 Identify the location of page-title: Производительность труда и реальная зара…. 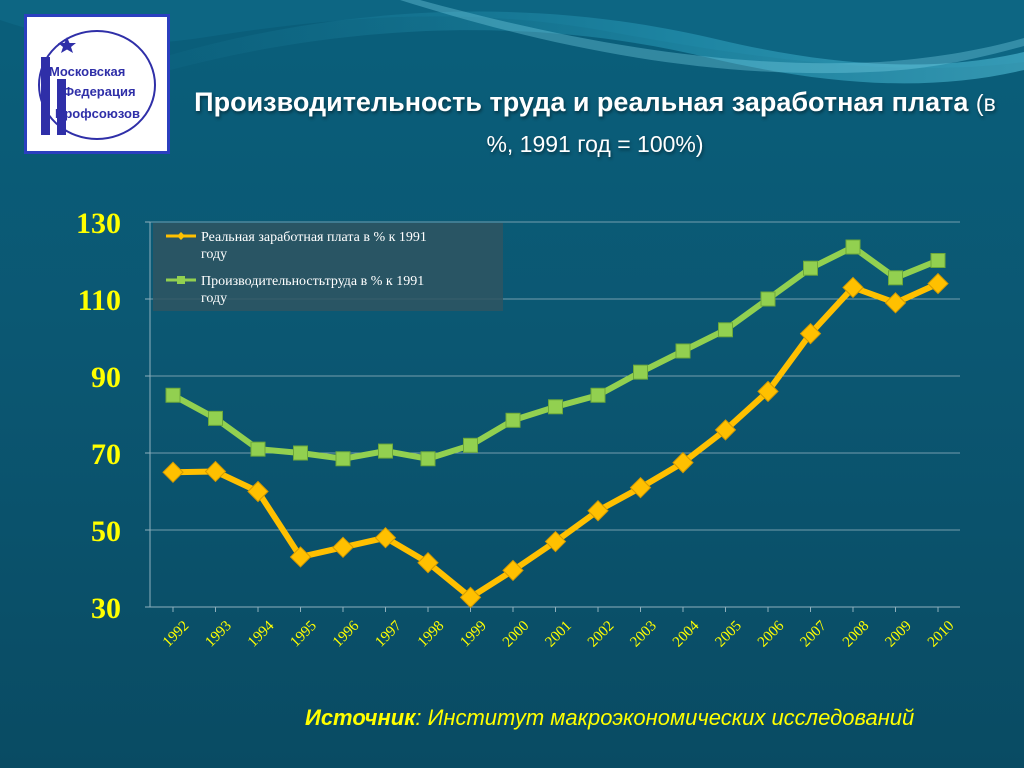
(595, 123).